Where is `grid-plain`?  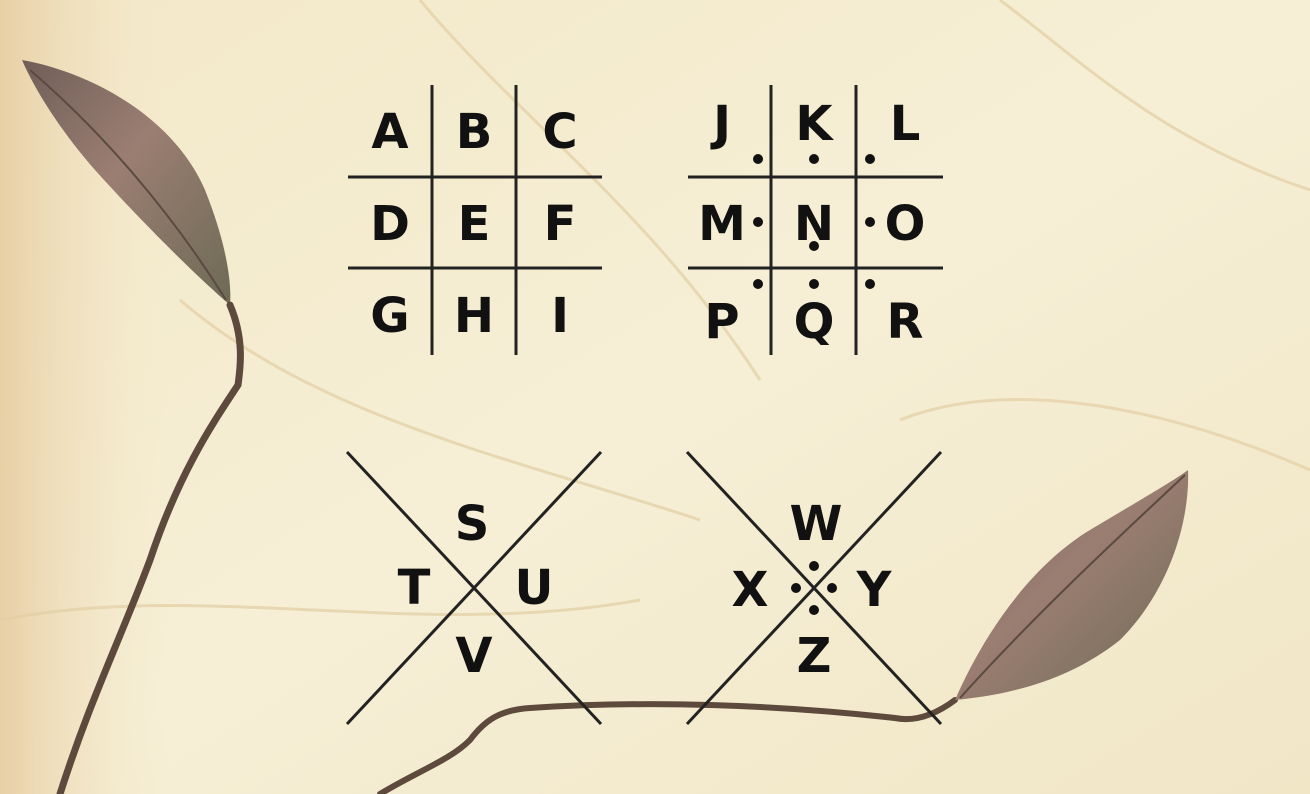
grid-plain is located at coordinates (475, 220).